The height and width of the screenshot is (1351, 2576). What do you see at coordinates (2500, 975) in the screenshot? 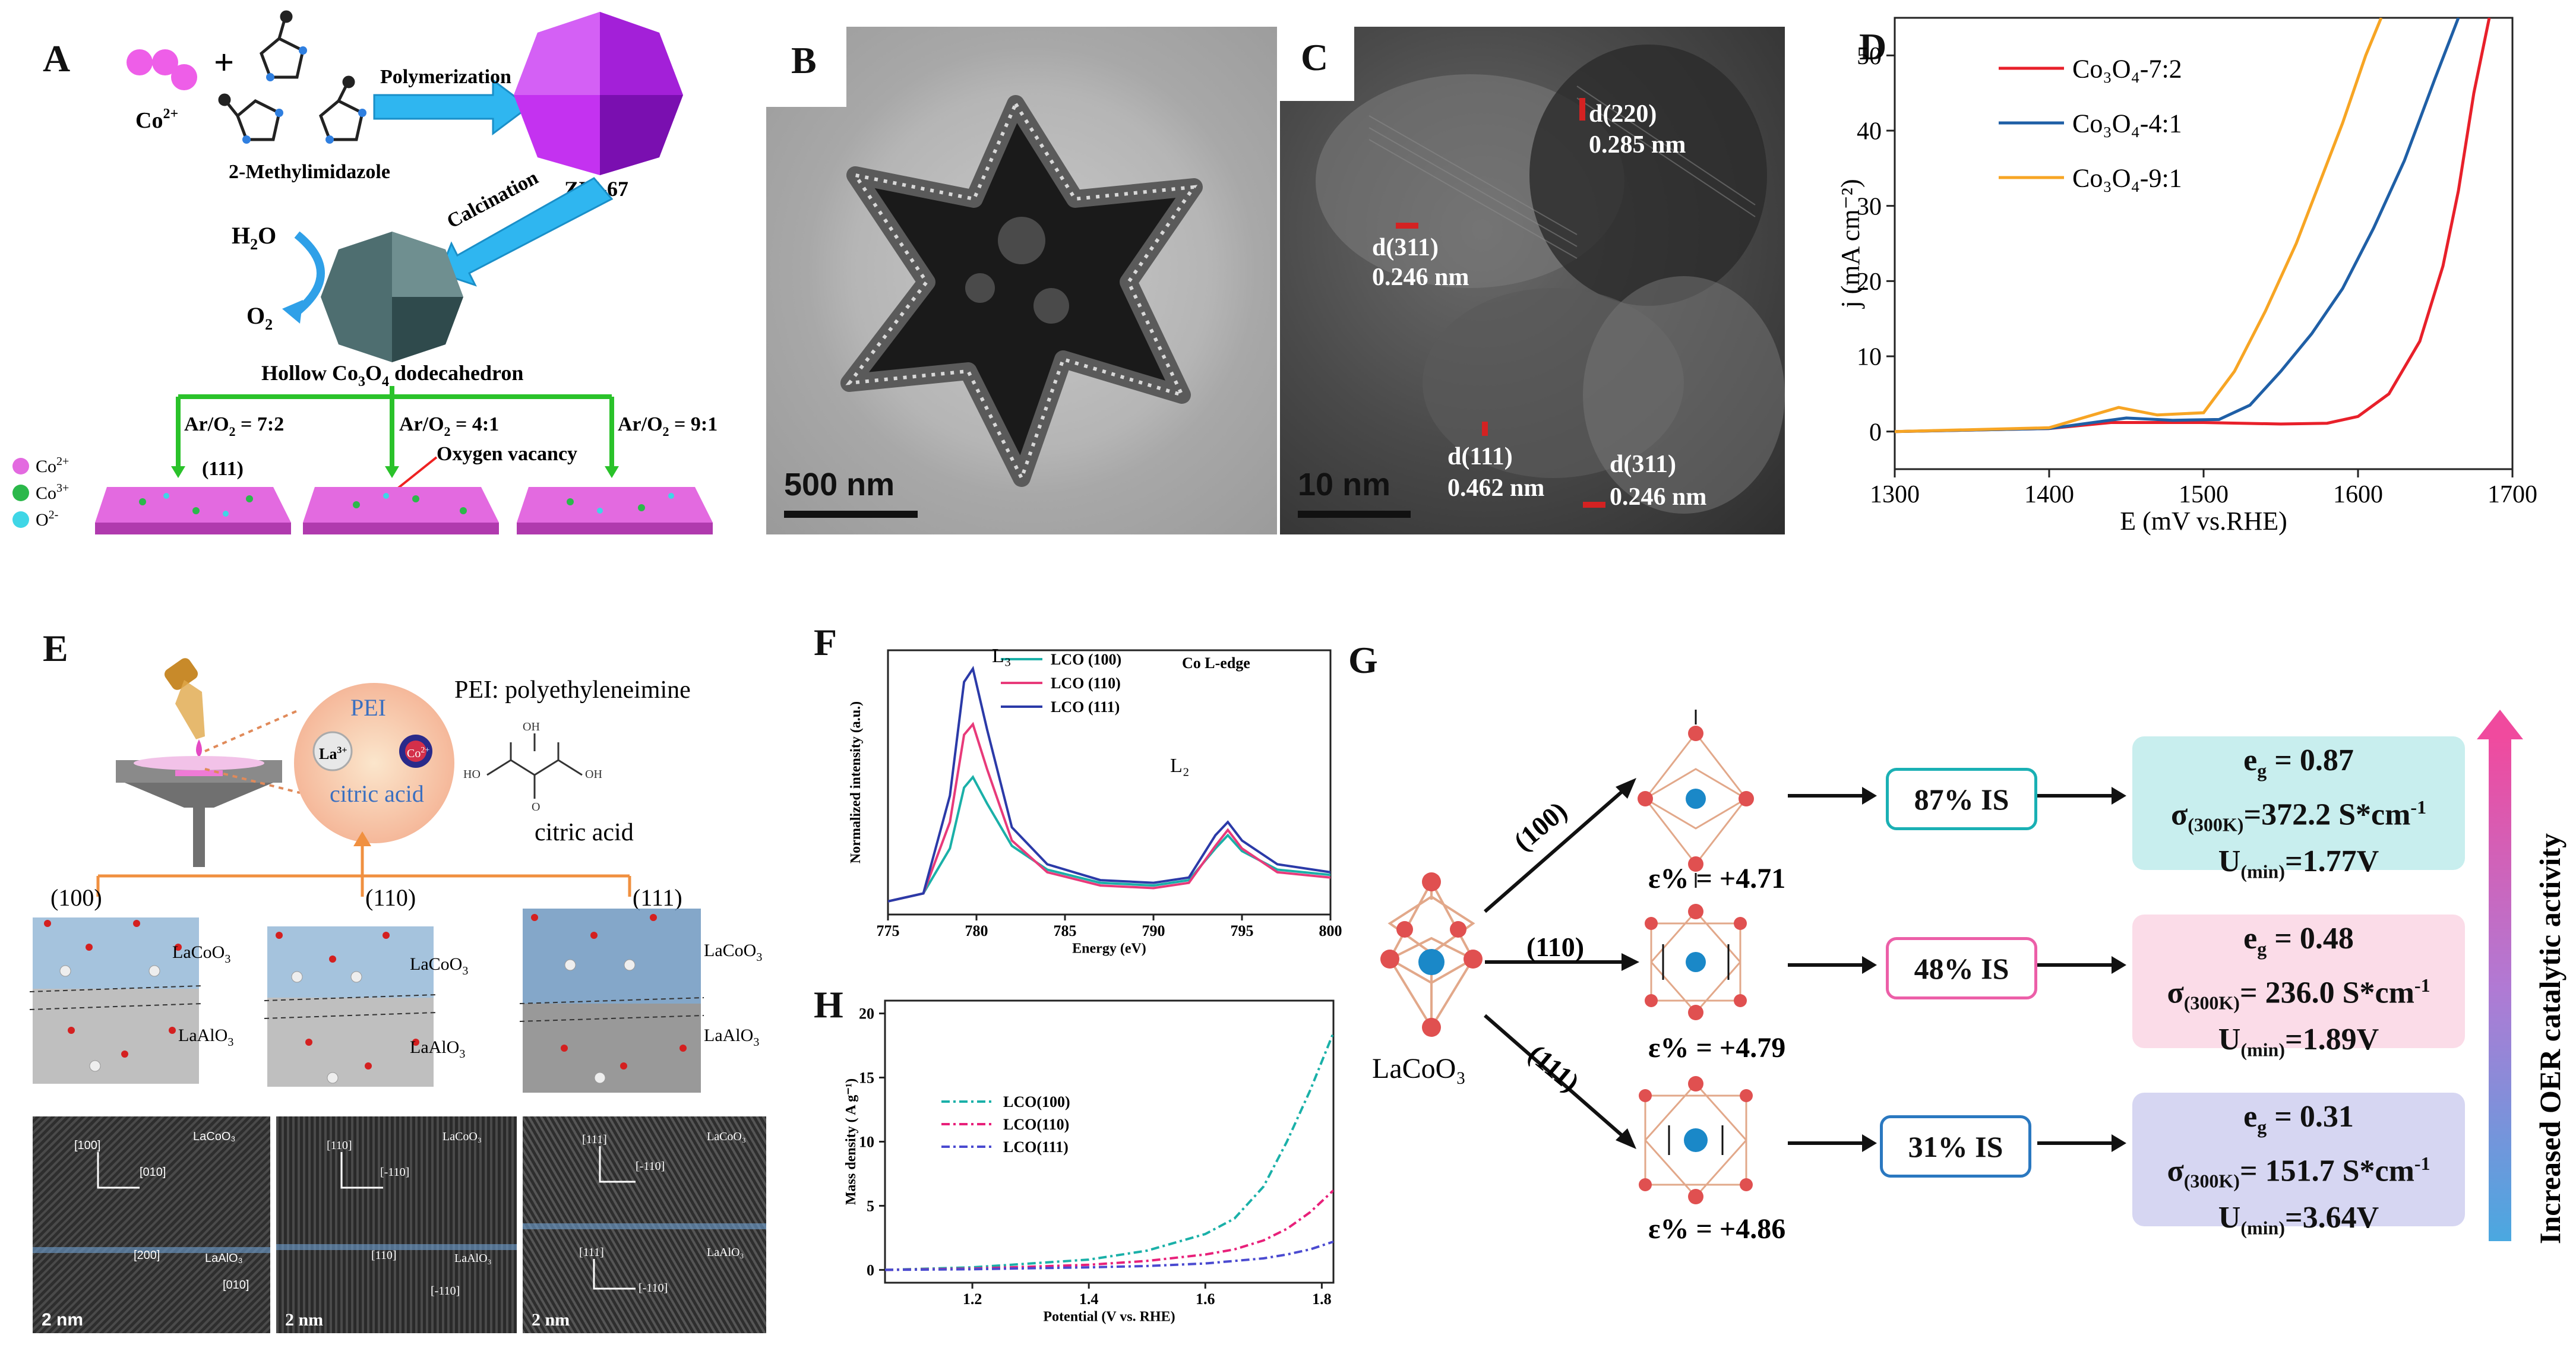
I see `oer-activity-arrow` at bounding box center [2500, 975].